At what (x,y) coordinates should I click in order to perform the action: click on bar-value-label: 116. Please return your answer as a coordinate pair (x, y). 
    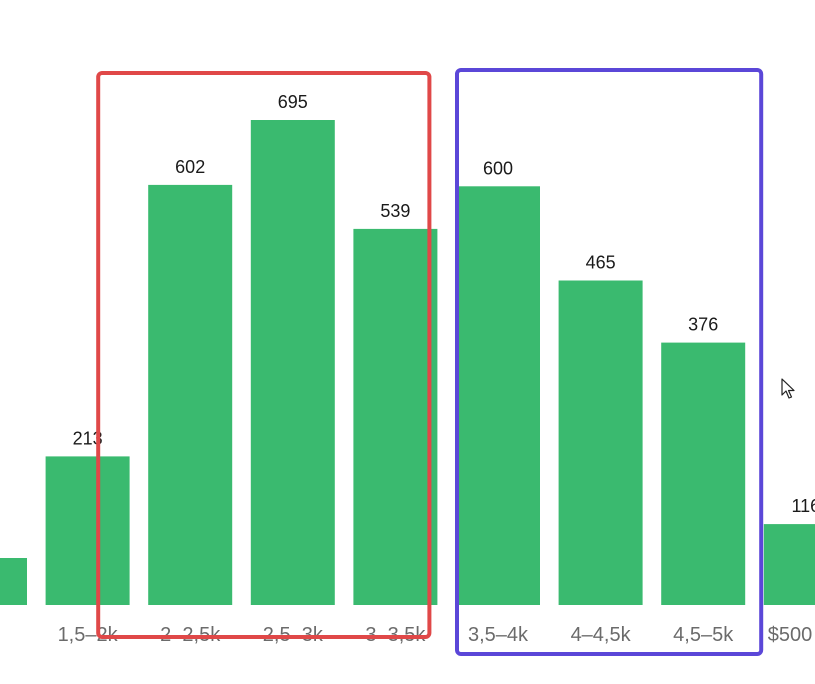
    Looking at the image, I should click on (803, 506).